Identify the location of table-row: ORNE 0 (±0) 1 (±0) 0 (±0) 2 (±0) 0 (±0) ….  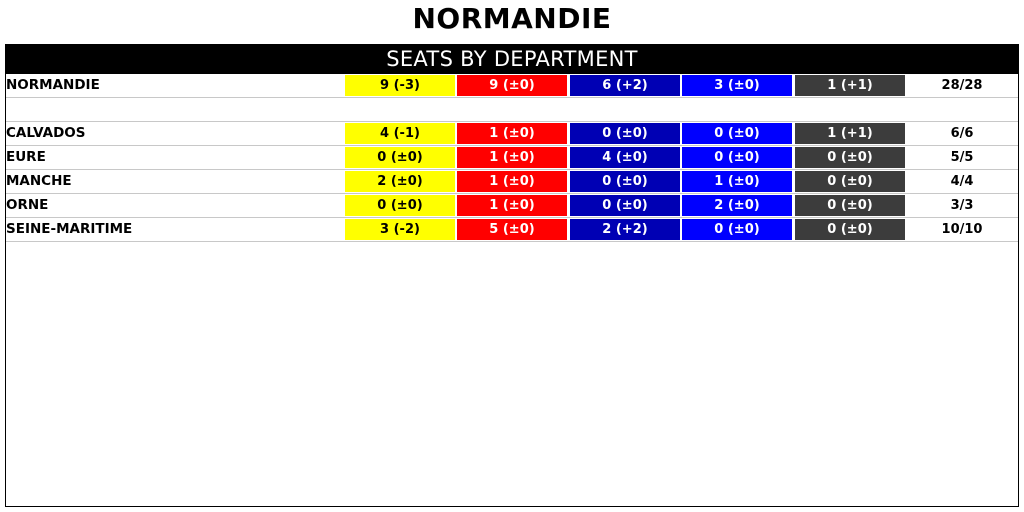
(512, 206).